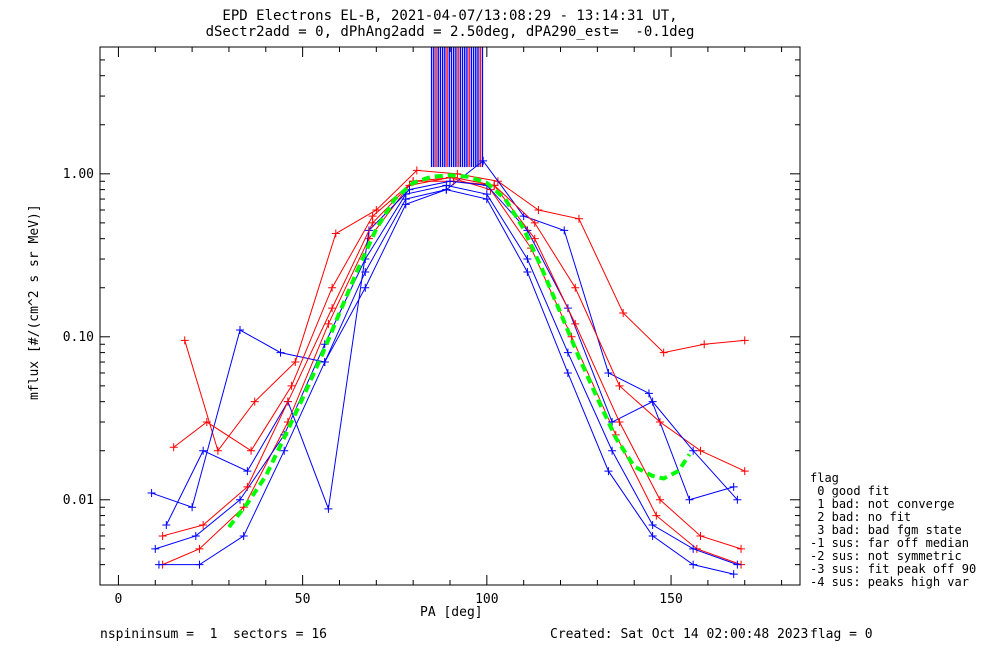  Describe the element at coordinates (824, 478) in the screenshot. I see `legend-title: flag` at that location.